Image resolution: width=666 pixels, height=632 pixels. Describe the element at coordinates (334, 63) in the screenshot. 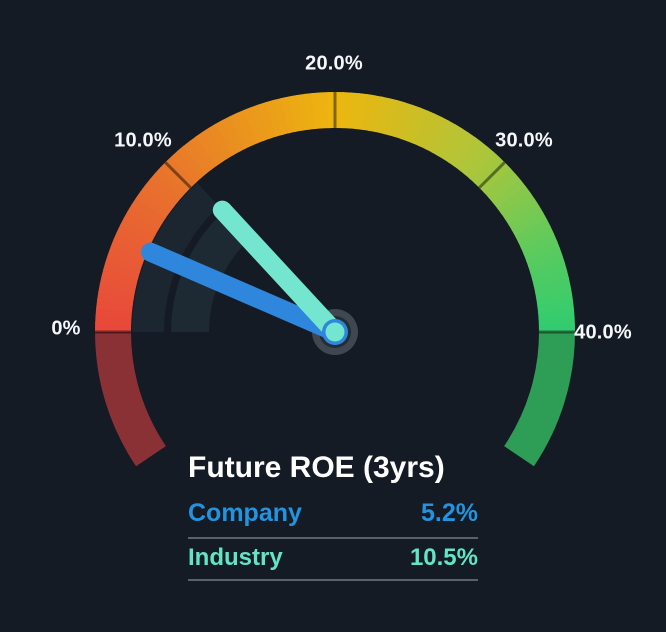

I see `tick-label-20pct: 20.0%` at that location.